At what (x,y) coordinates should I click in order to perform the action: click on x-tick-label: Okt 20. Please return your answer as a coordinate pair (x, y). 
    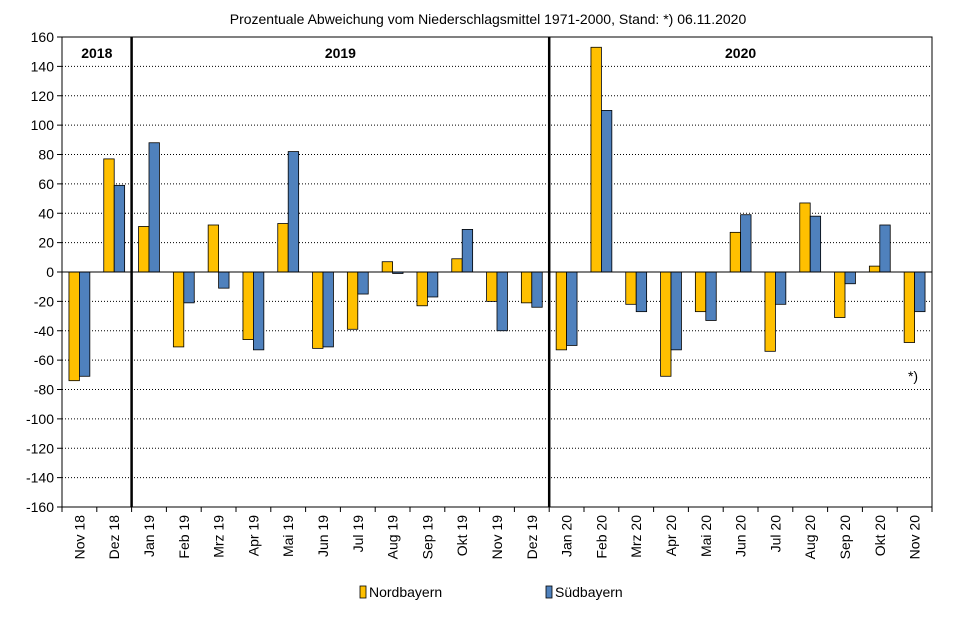
    Looking at the image, I should click on (880, 535).